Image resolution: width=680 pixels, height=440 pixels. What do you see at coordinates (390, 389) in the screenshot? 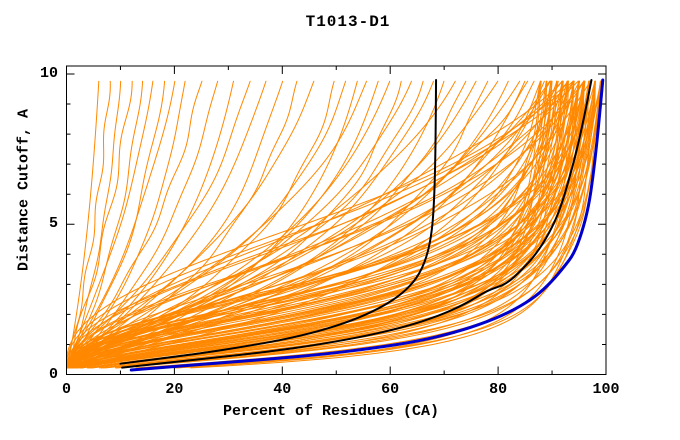
I see `x-tick-label: 60` at bounding box center [390, 389].